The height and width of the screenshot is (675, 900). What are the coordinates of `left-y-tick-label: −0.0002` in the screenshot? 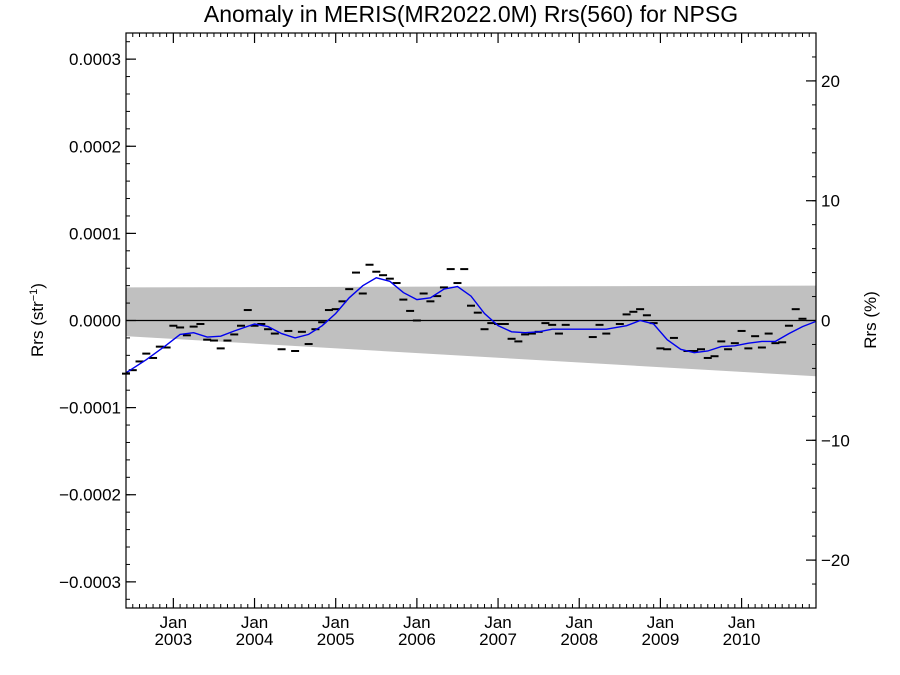 It's located at (90, 495).